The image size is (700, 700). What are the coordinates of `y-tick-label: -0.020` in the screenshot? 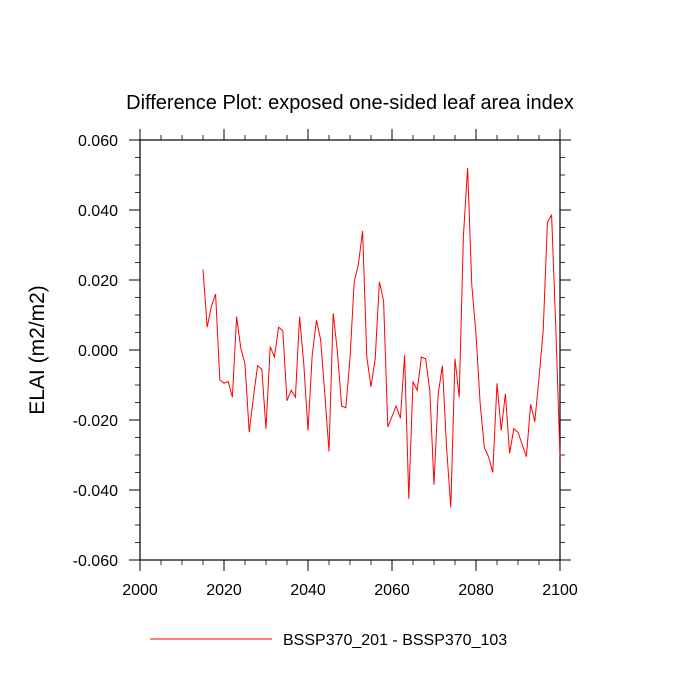 It's located at (95, 421).